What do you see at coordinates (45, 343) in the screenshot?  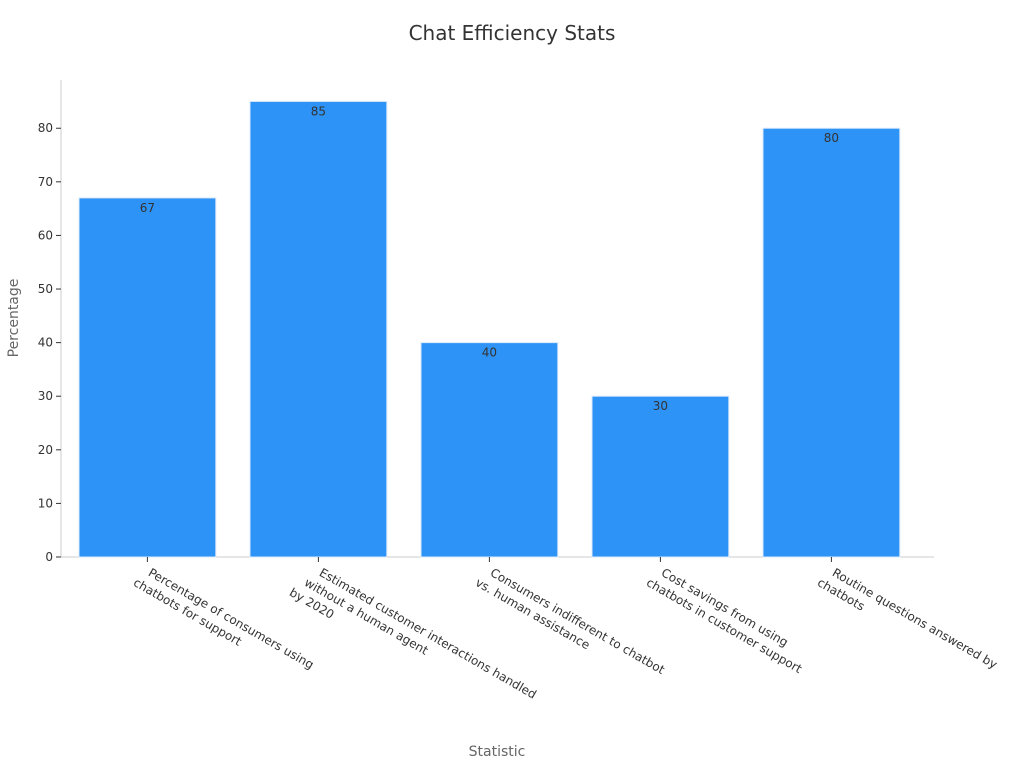 I see `y-tick-label: 40` at bounding box center [45, 343].